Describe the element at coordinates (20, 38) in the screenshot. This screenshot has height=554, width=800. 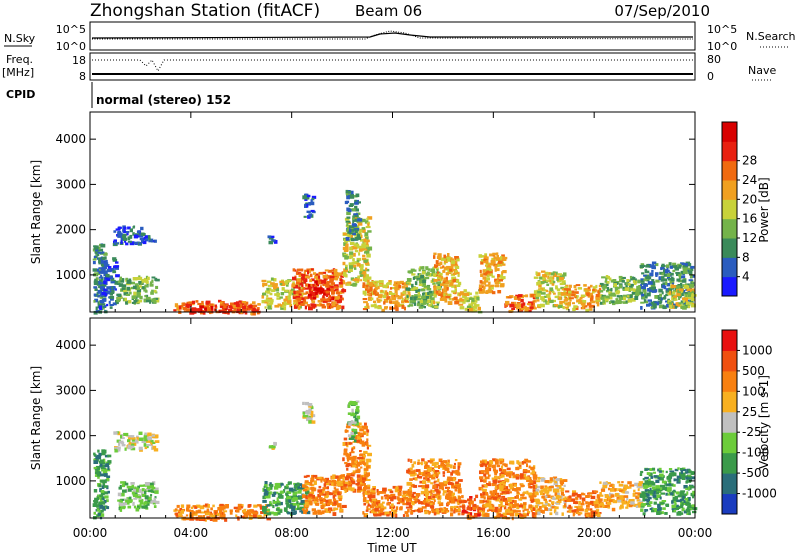
I see `nsky-label: N.Sky` at that location.